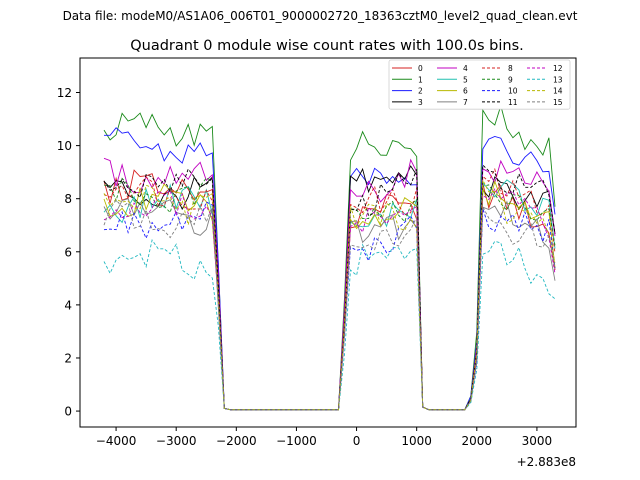 Image resolution: width=640 pixels, height=480 pixels. Describe the element at coordinates (68, 358) in the screenshot. I see `y-tick-label: 2` at that location.